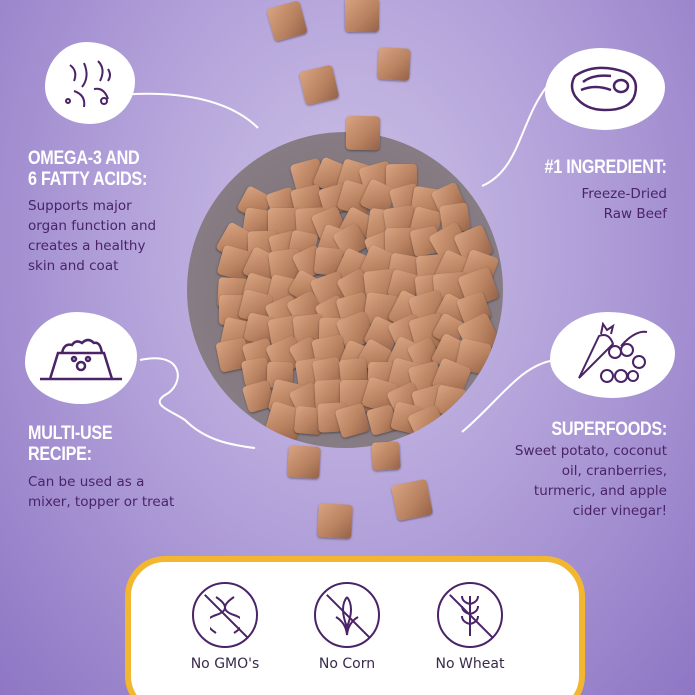 Image resolution: width=695 pixels, height=695 pixels. I want to click on carrot-berries-icon-badge, so click(612, 355).